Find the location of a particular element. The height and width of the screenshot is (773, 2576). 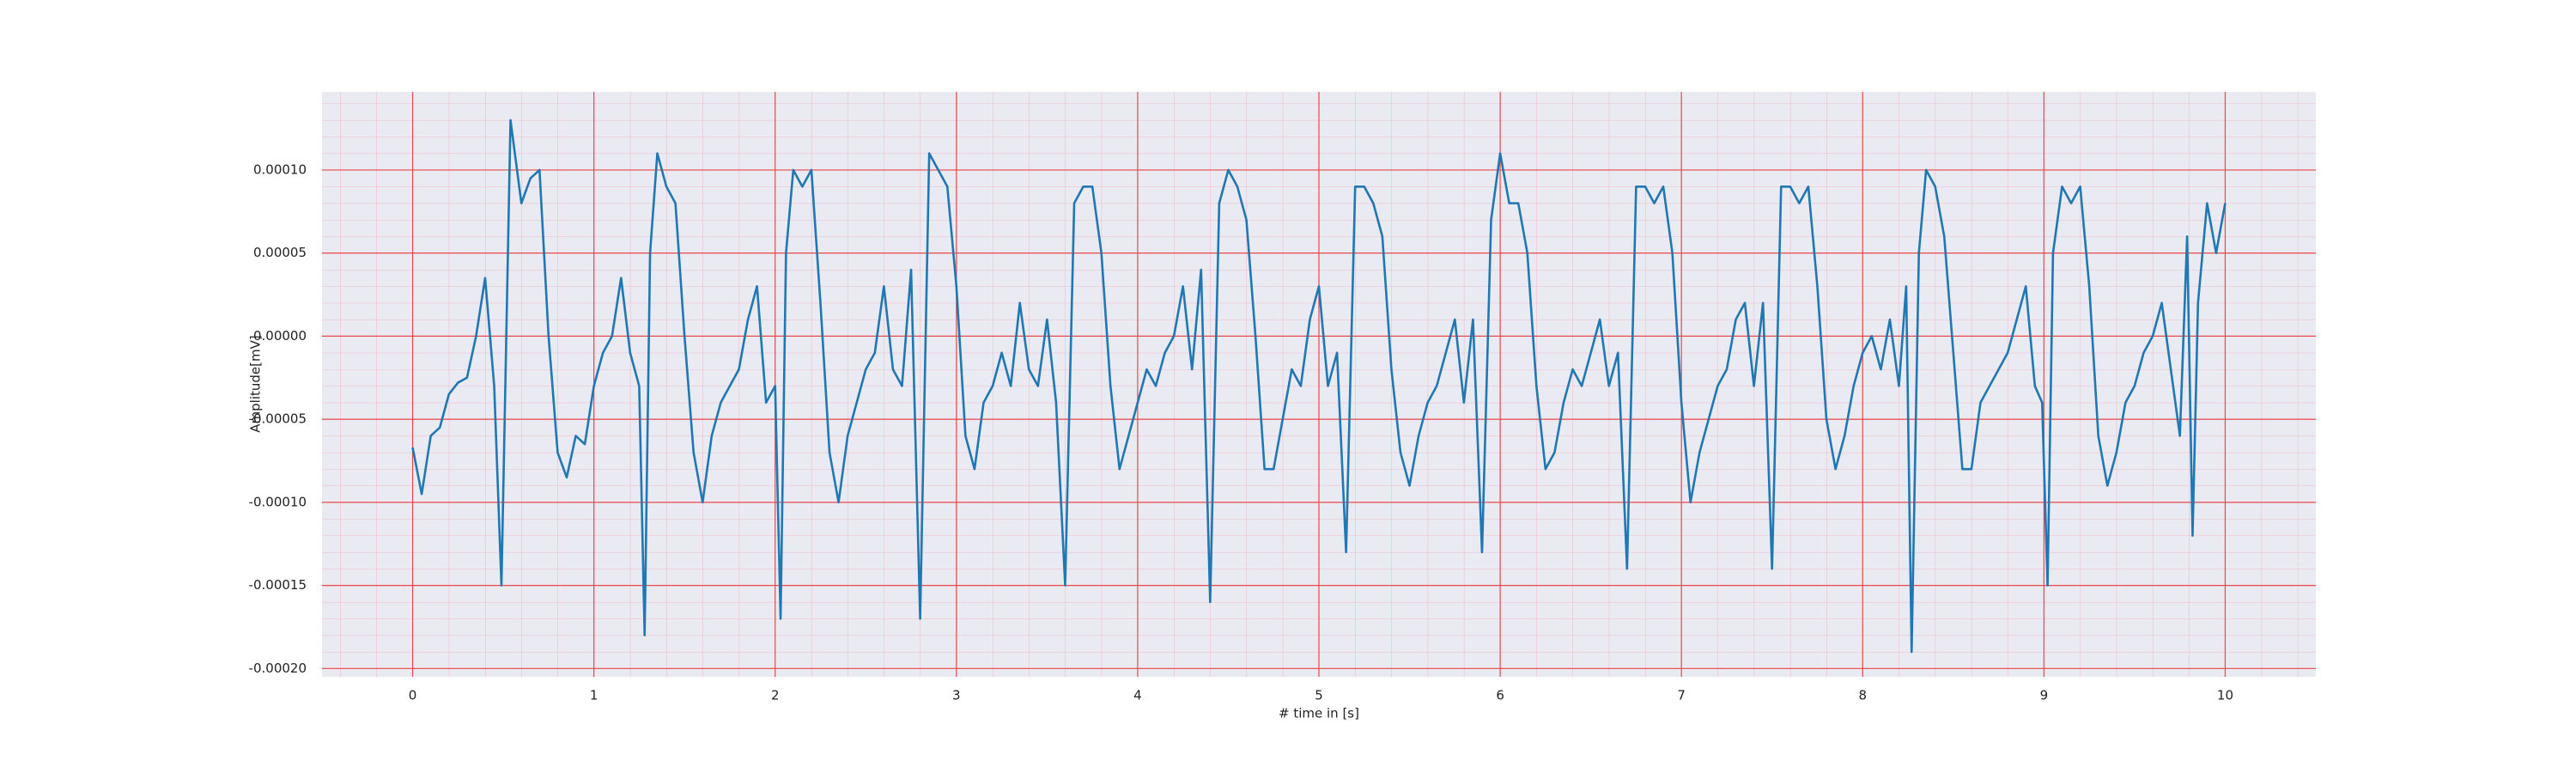

x-tick-label: 5 is located at coordinates (1319, 695).